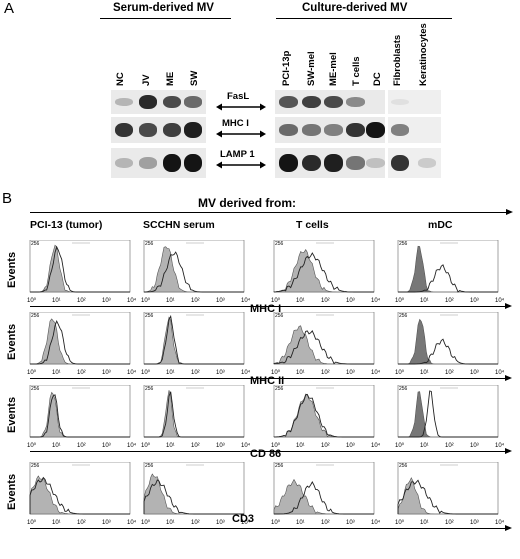 The width and height of the screenshot is (520, 559). I want to click on histogram-r1-c2: 256 10⁰ 10¹ 10² 10³ 10⁴, so click(325, 344).